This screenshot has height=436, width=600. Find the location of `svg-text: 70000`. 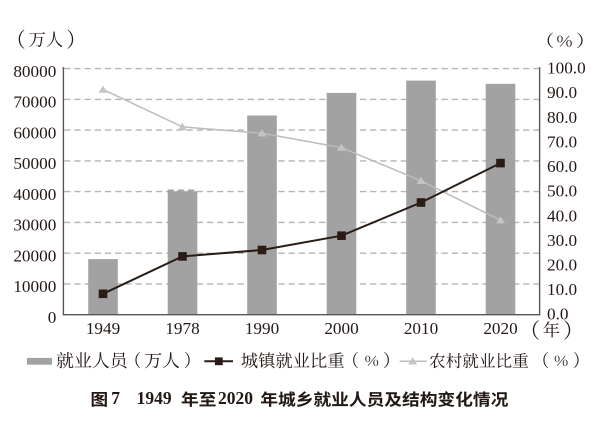

svg-text: 70000 is located at coordinates (34, 102).